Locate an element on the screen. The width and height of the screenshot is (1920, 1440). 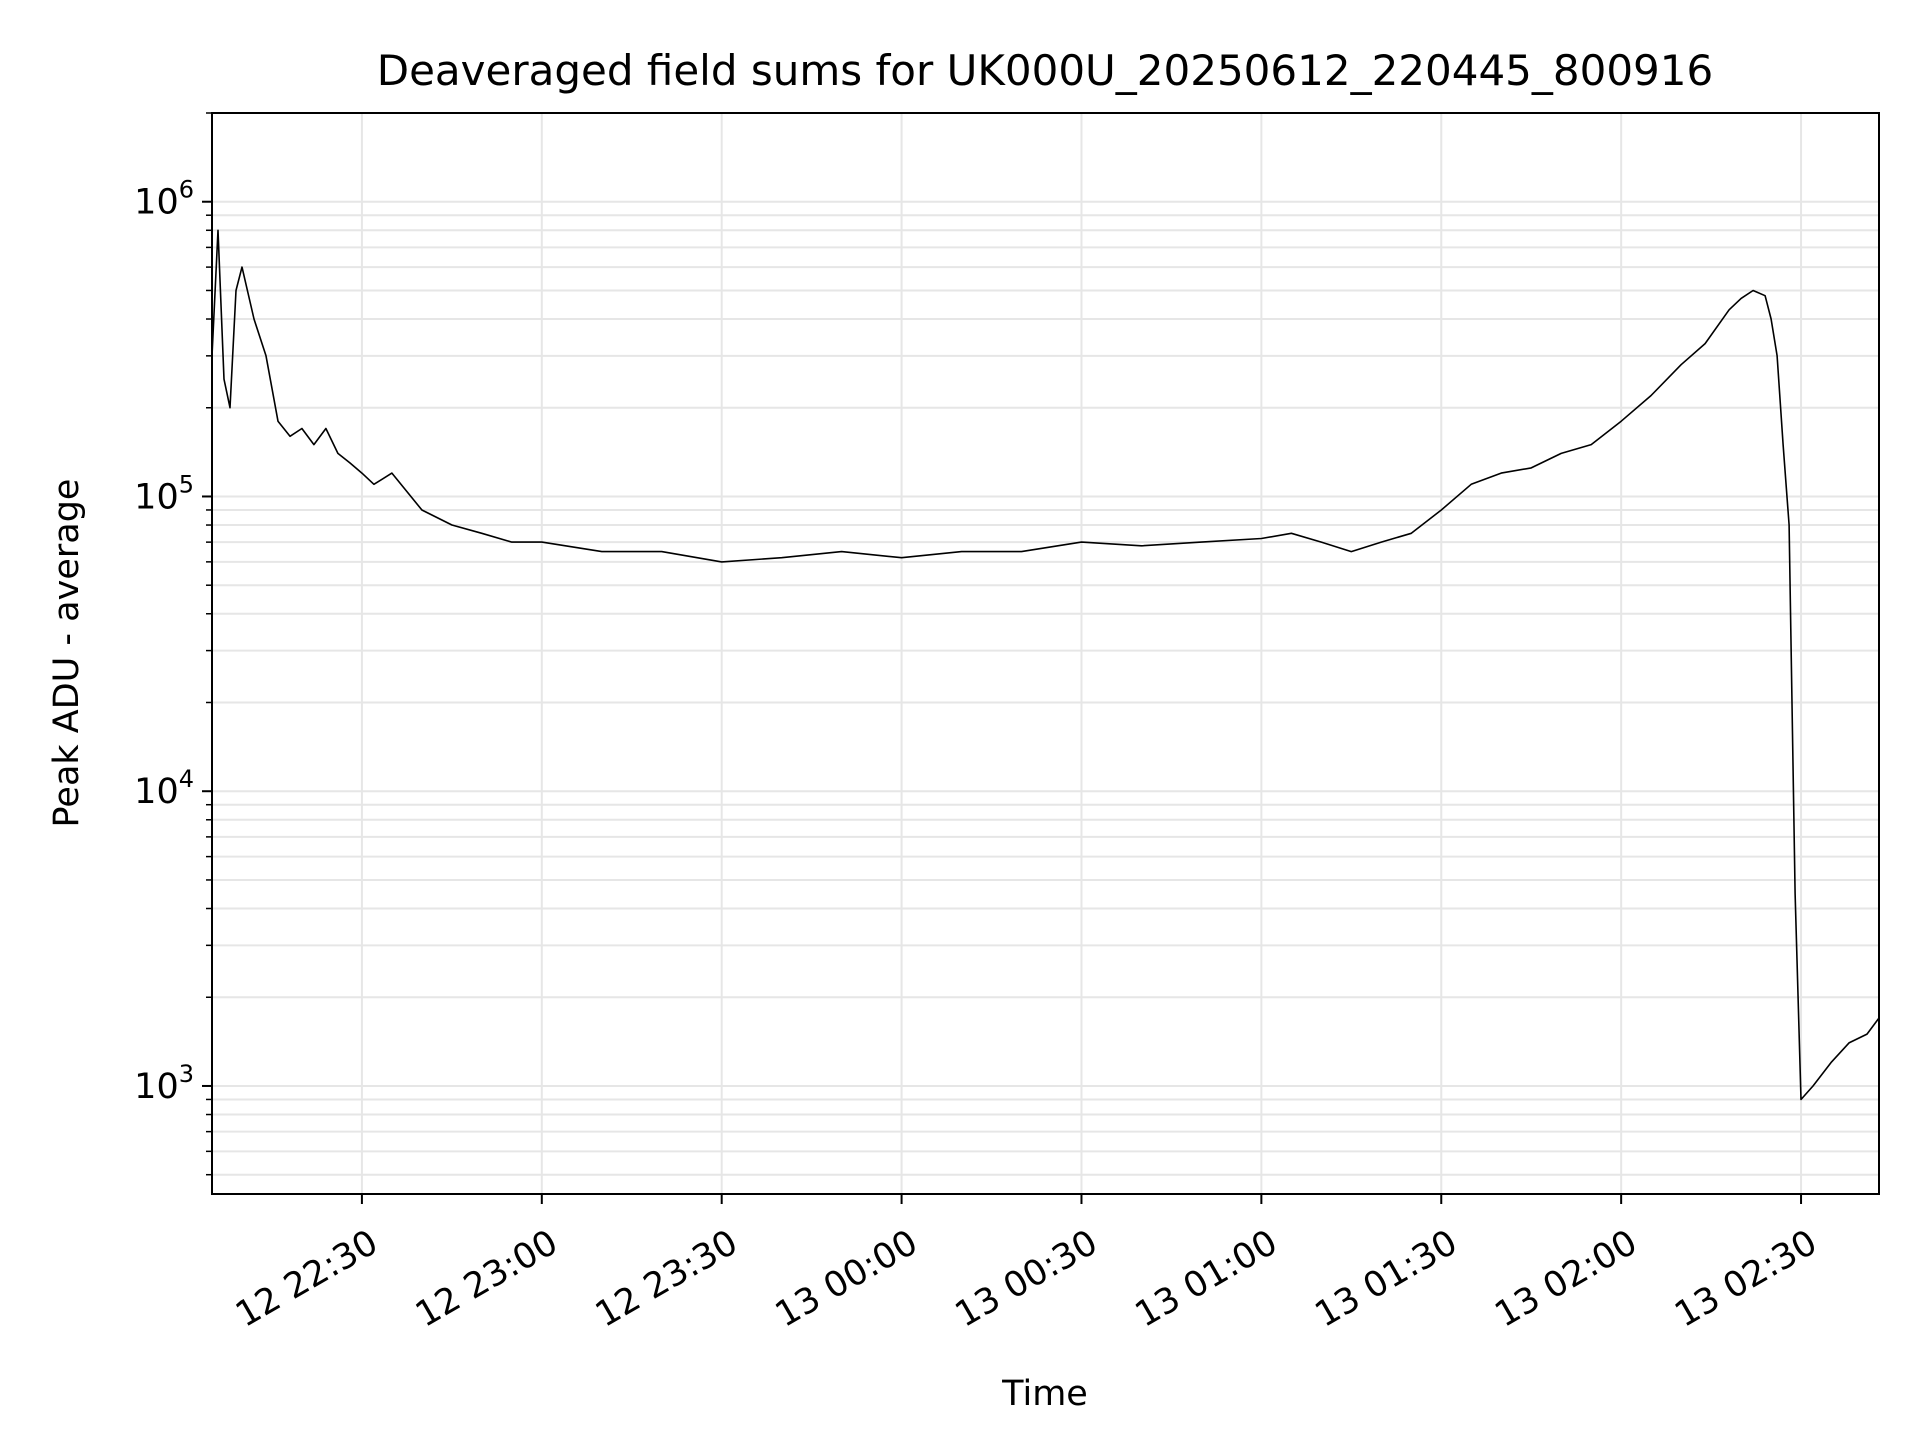
y-tick-label: 10³ is located at coordinates (164, 1083).